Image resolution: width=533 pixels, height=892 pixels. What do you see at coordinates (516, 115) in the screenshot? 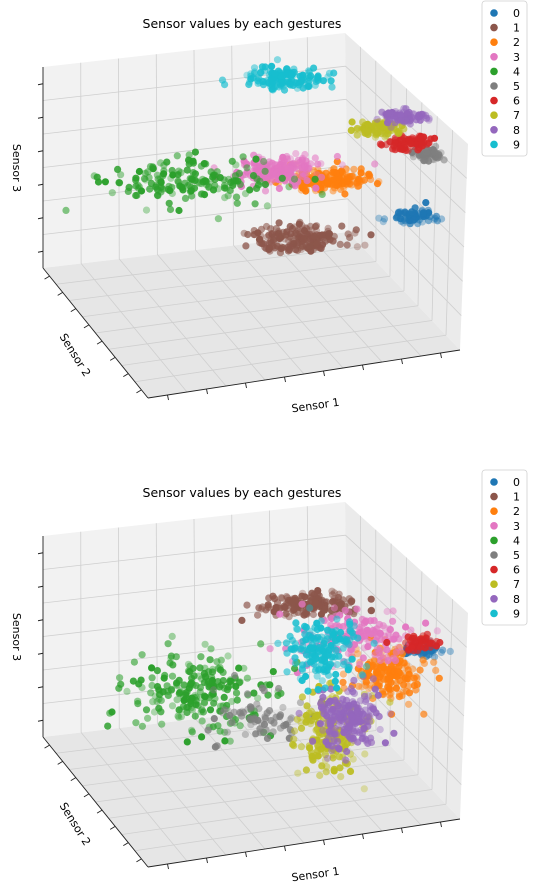
I see `legend-label: 7` at bounding box center [516, 115].